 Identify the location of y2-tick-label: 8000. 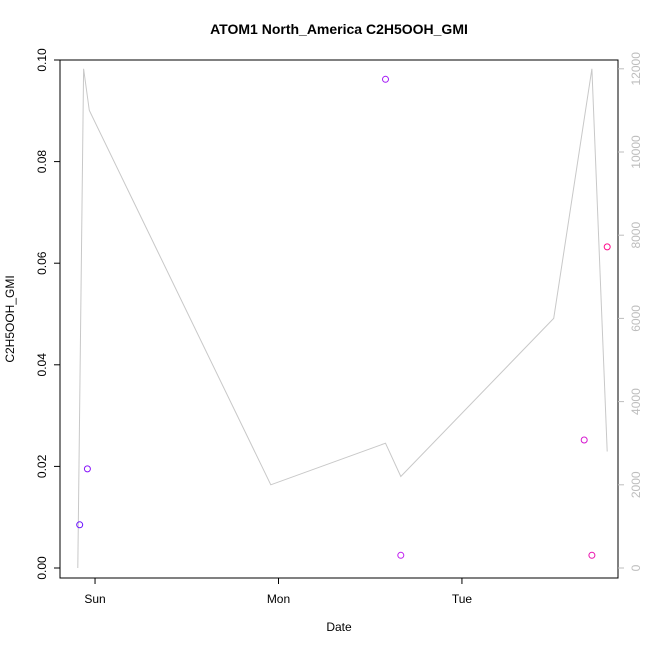
(636, 235).